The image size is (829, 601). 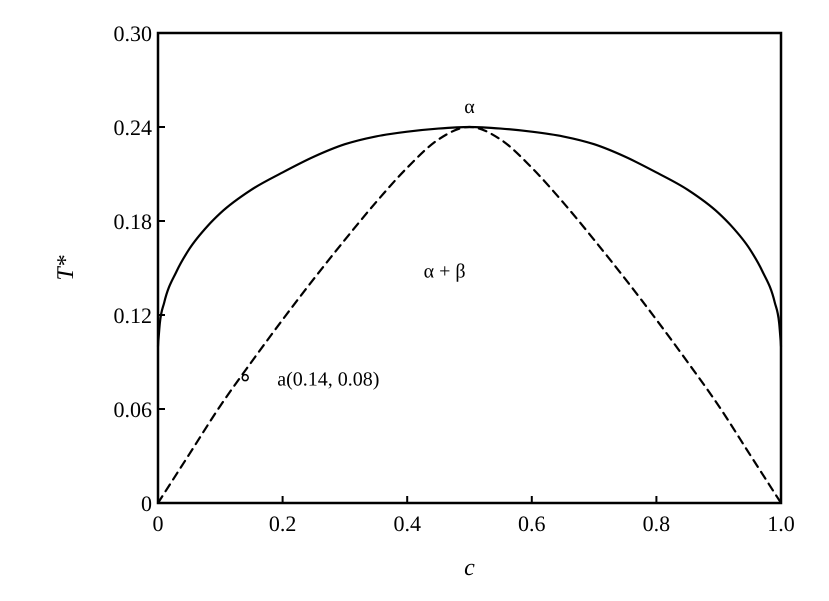 What do you see at coordinates (66, 268) in the screenshot?
I see `y-axis-title: T*` at bounding box center [66, 268].